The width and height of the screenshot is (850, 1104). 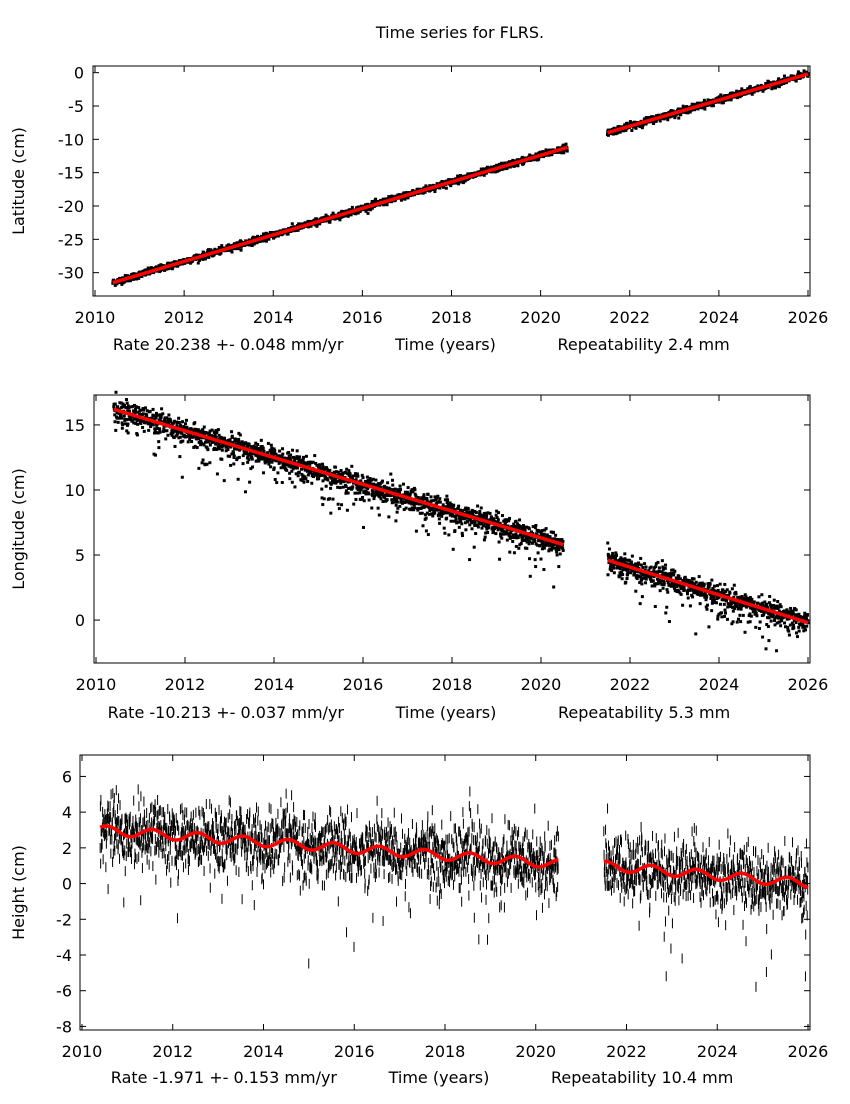 I want to click on fit-line, so click(x=708, y=103).